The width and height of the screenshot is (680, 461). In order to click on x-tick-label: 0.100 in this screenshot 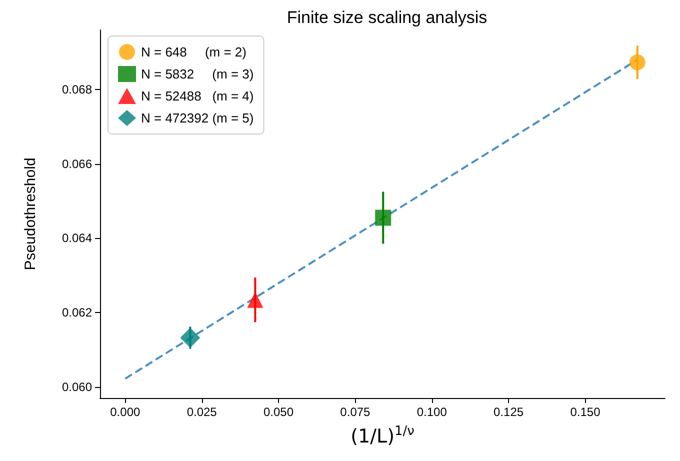, I will do `click(432, 412)`.